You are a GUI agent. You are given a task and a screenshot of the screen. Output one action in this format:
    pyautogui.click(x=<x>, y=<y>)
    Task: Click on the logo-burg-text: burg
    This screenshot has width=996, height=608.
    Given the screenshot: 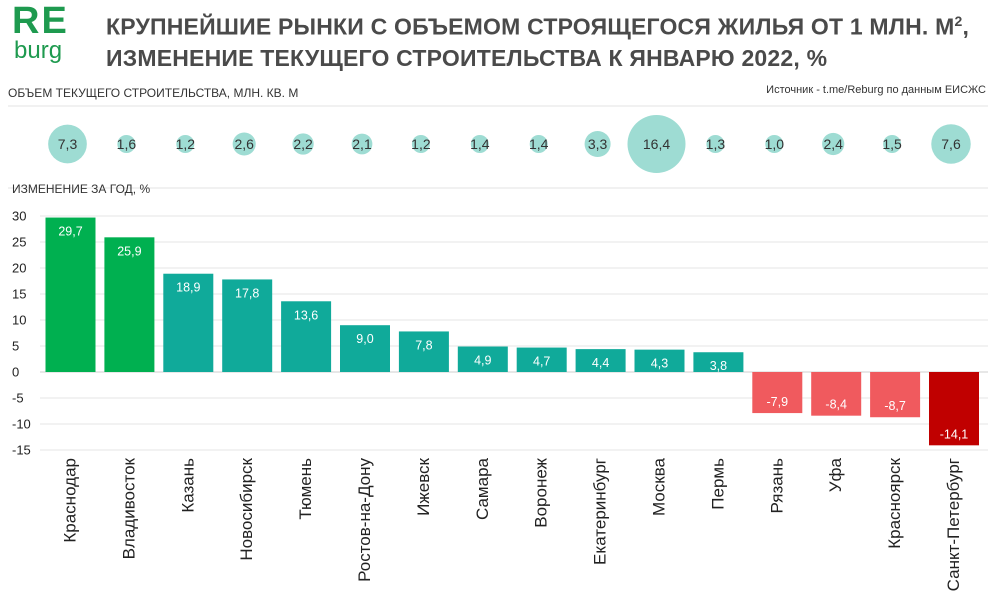 What is the action you would take?
    pyautogui.click(x=38, y=50)
    